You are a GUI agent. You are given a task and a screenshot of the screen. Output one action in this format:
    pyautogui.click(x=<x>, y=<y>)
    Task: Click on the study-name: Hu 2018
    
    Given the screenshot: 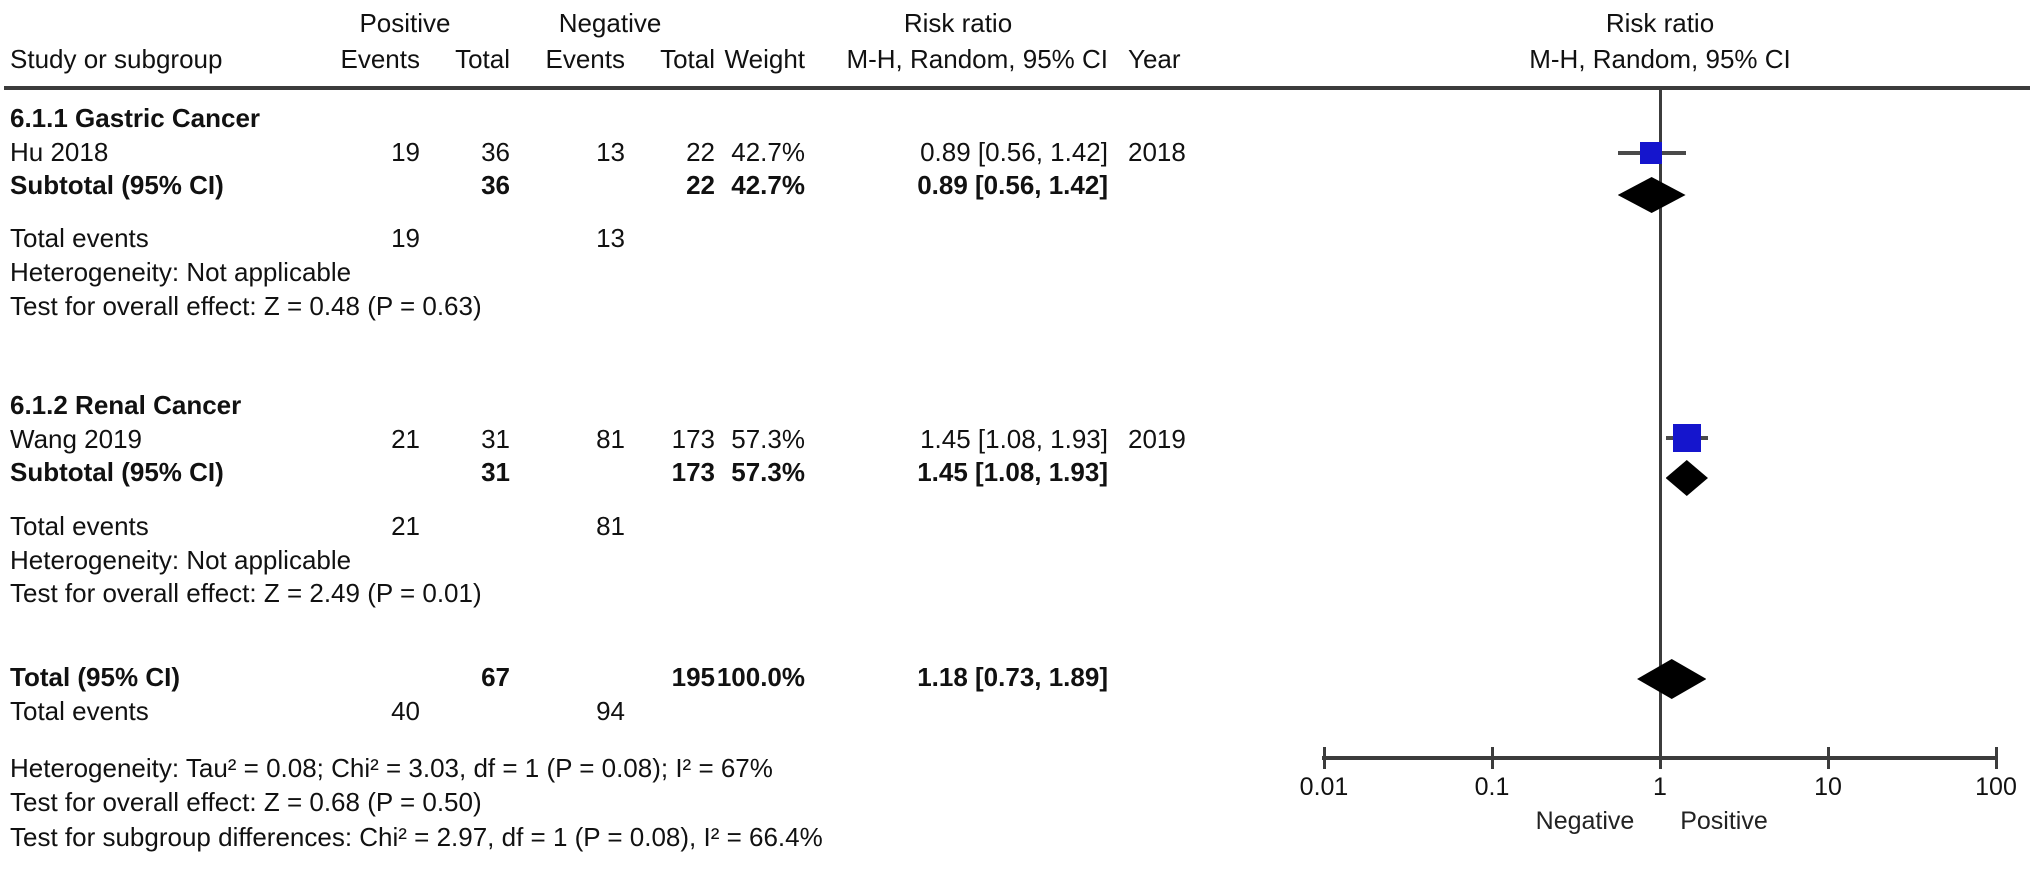 What is the action you would take?
    pyautogui.click(x=59, y=152)
    